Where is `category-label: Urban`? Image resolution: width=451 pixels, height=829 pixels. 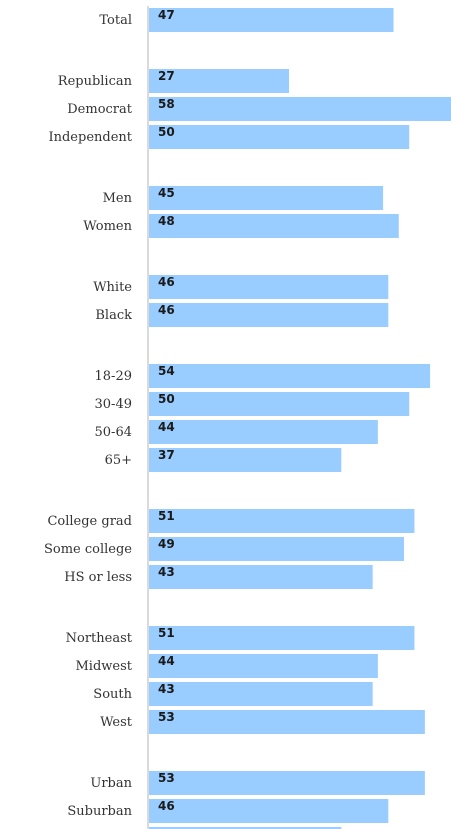 category-label: Urban is located at coordinates (111, 783).